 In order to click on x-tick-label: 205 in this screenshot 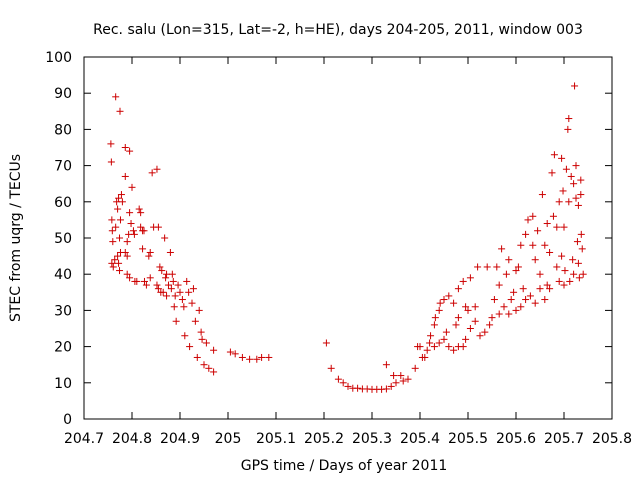, I will do `click(228, 439)`.